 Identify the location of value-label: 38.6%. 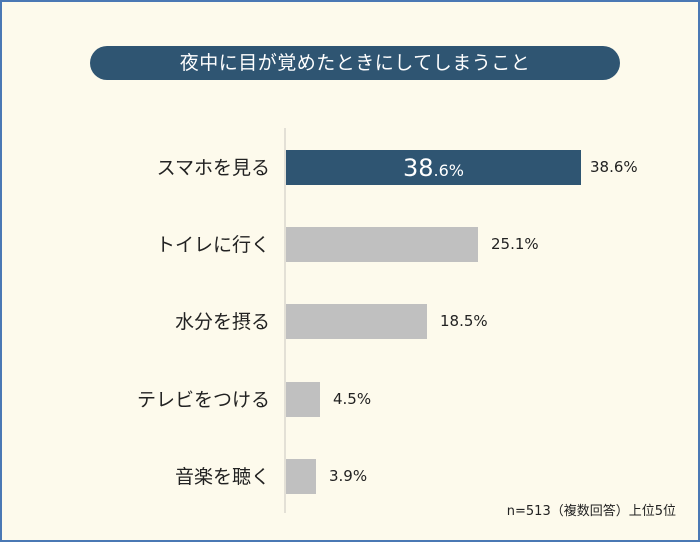
(614, 167).